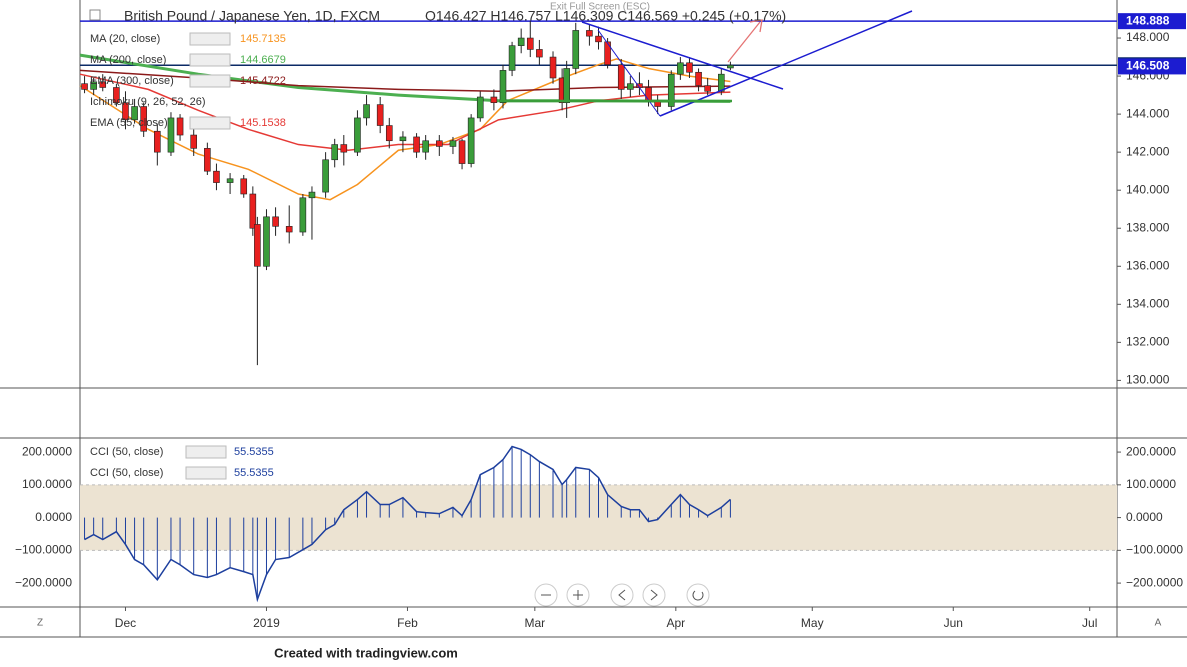 The width and height of the screenshot is (1187, 667). Describe the element at coordinates (252, 16) in the screenshot. I see `symbol-title: British Pound / Japanese Yen, 1D, FXCM` at that location.